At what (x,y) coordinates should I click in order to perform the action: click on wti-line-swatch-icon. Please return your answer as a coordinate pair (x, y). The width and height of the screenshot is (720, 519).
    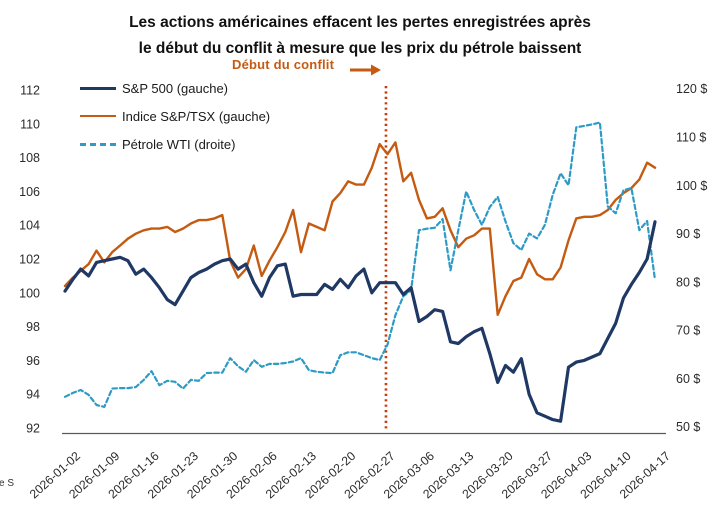
    Looking at the image, I should click on (98, 144).